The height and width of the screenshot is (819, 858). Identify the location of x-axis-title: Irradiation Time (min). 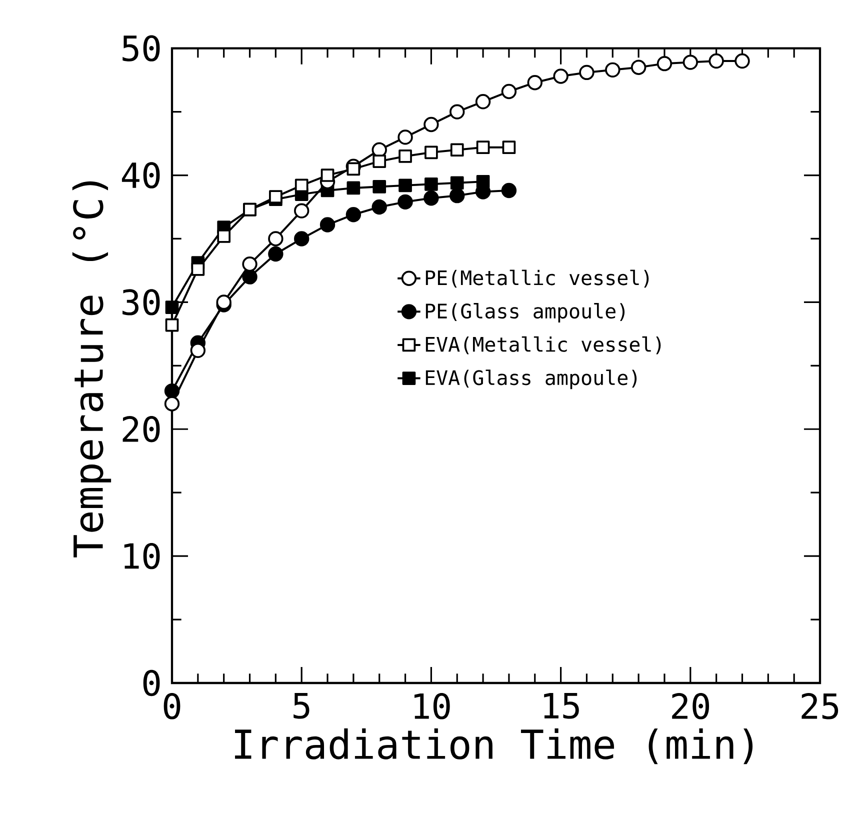
(494, 746).